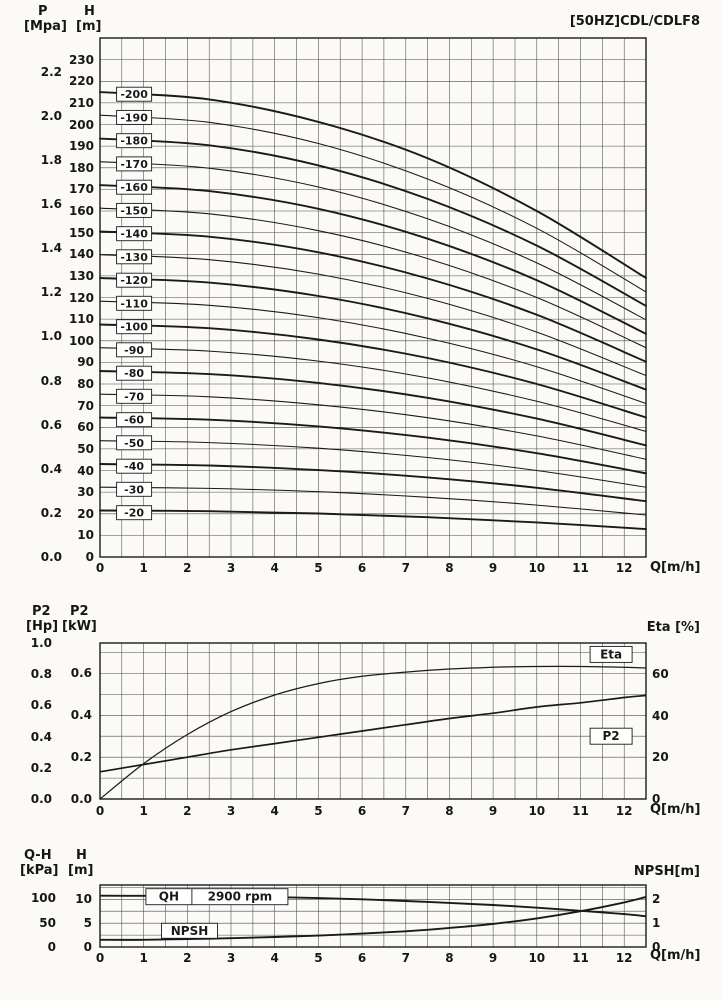 The width and height of the screenshot is (722, 1000). What do you see at coordinates (362, 811) in the screenshot?
I see `q-tick-label-mid: 6` at bounding box center [362, 811].